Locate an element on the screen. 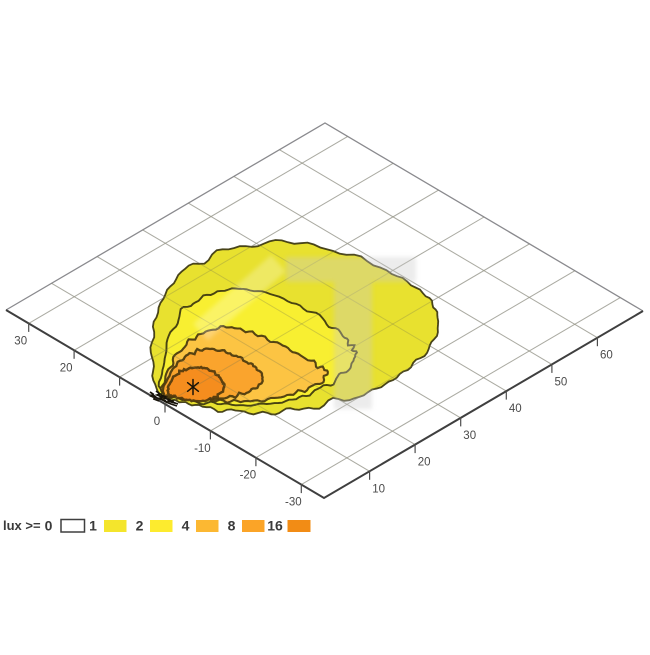 Image resolution: width=650 pixels, height=655 pixels. svg-text: -10 is located at coordinates (202, 449).